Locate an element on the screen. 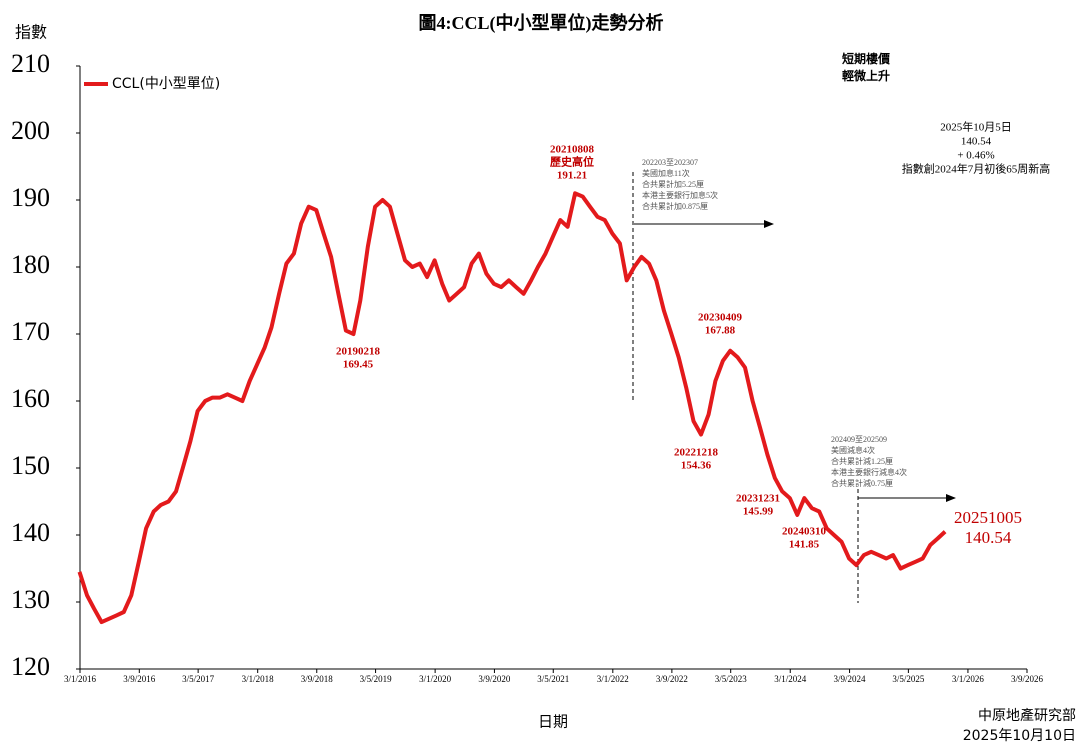 This screenshot has width=1086, height=756. annotation: 20240310 is located at coordinates (804, 532).